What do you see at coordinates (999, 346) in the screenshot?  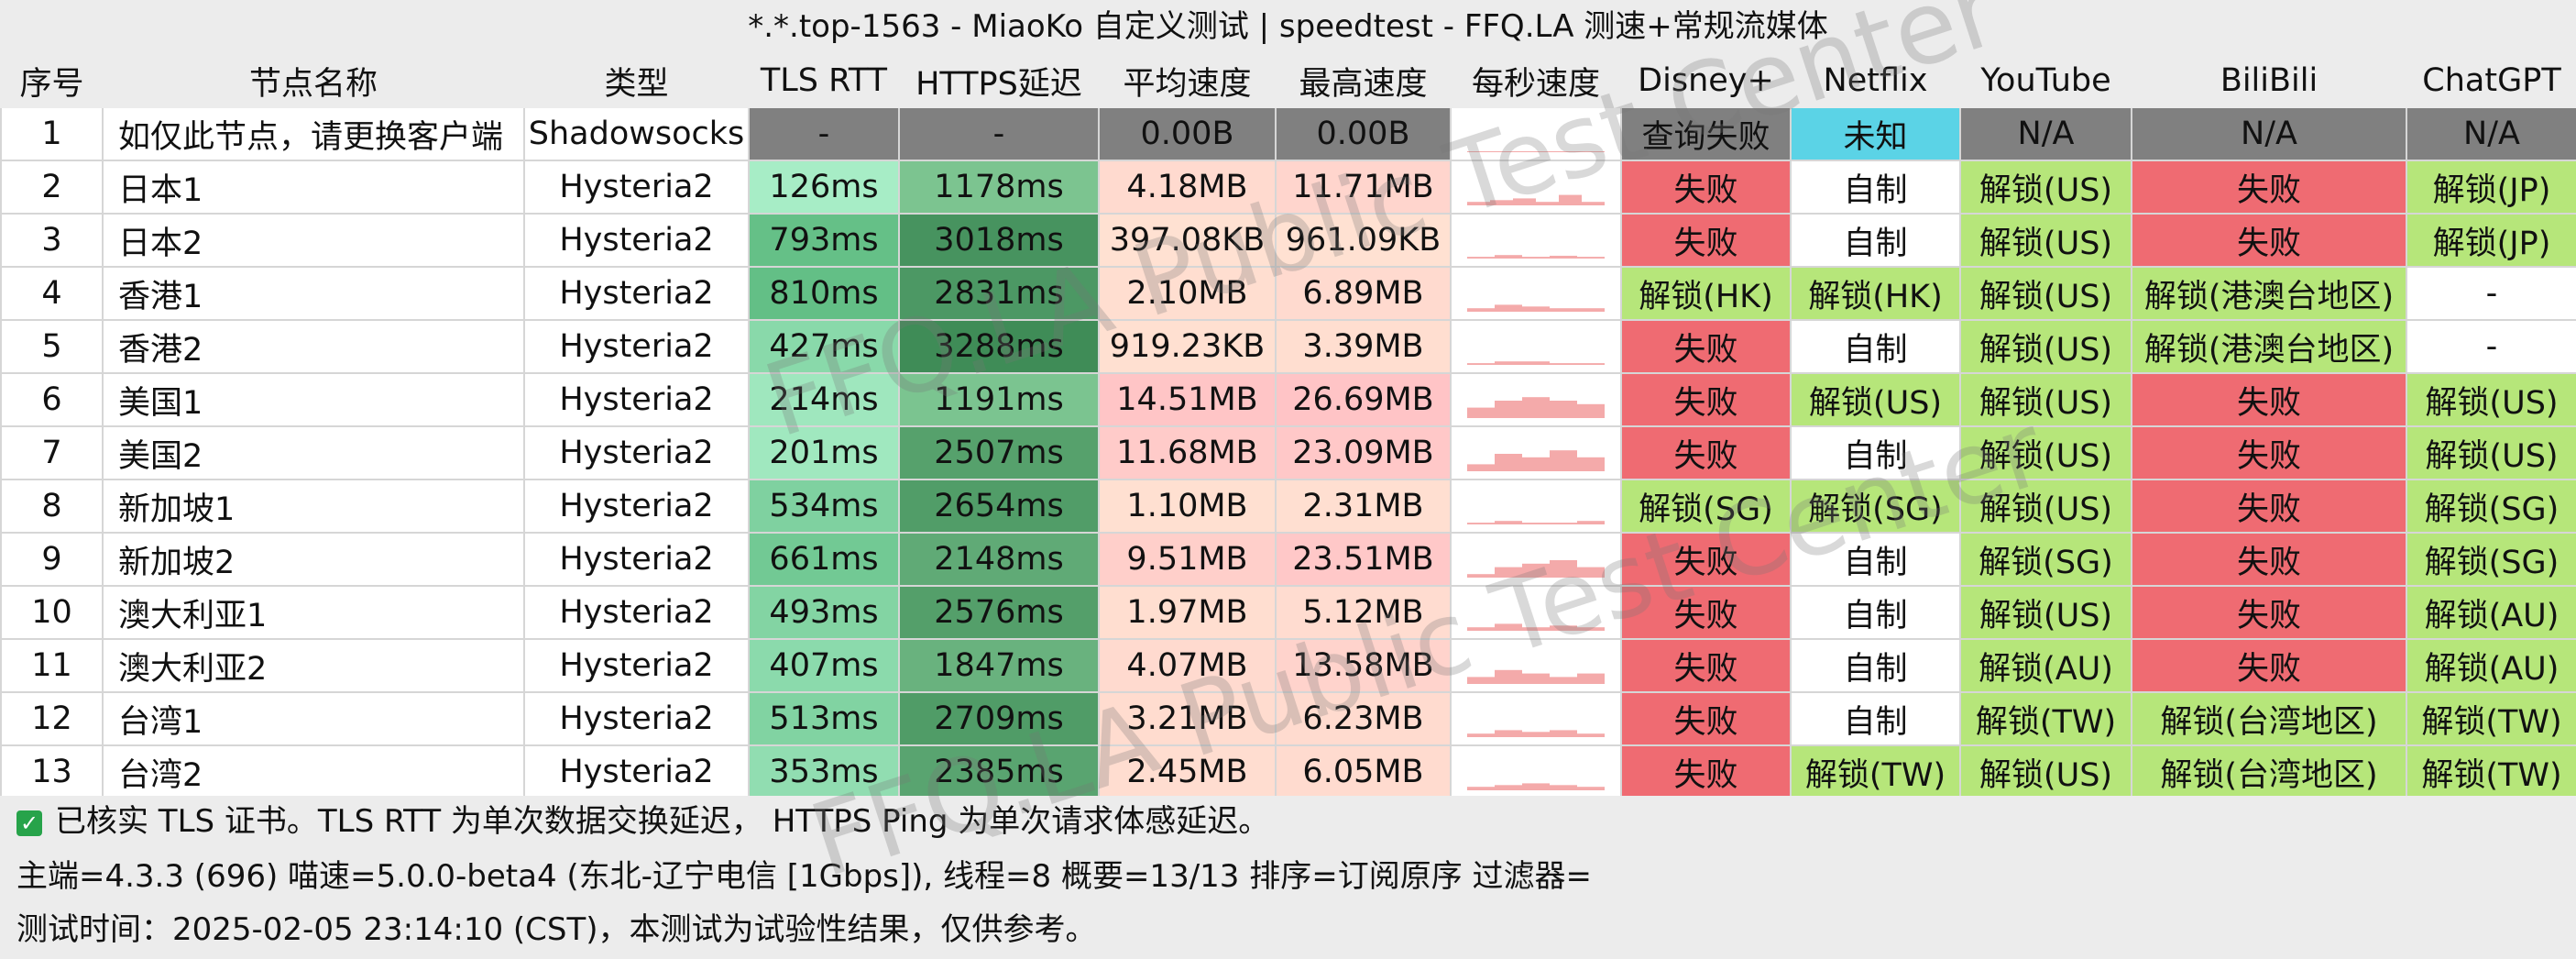 I see `cell-https-latency: 3288ms` at bounding box center [999, 346].